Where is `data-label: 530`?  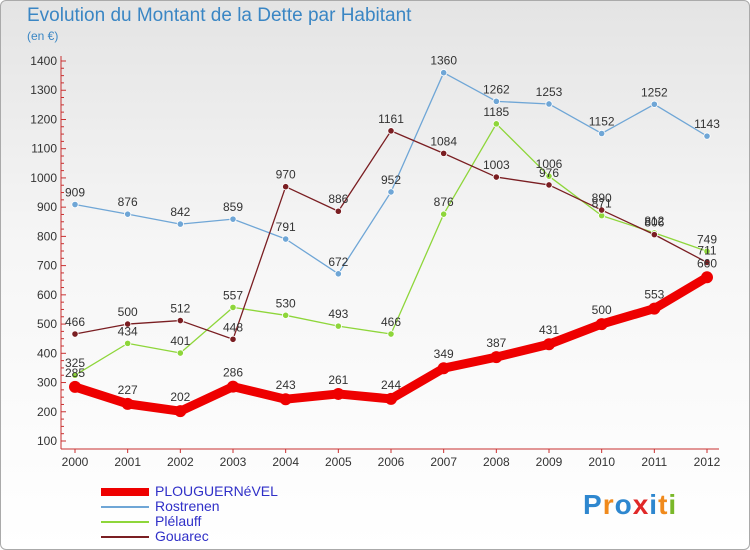 data-label: 530 is located at coordinates (286, 303).